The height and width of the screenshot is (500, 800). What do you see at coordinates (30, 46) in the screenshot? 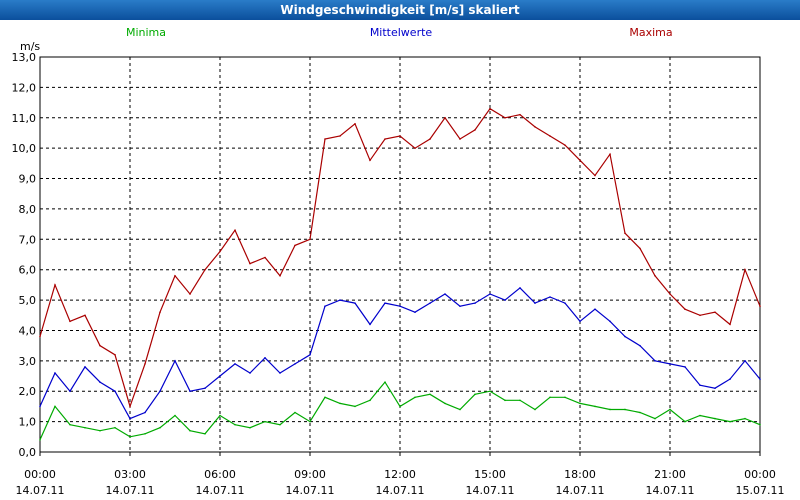
I see `y-axis-label: m/s` at bounding box center [30, 46].